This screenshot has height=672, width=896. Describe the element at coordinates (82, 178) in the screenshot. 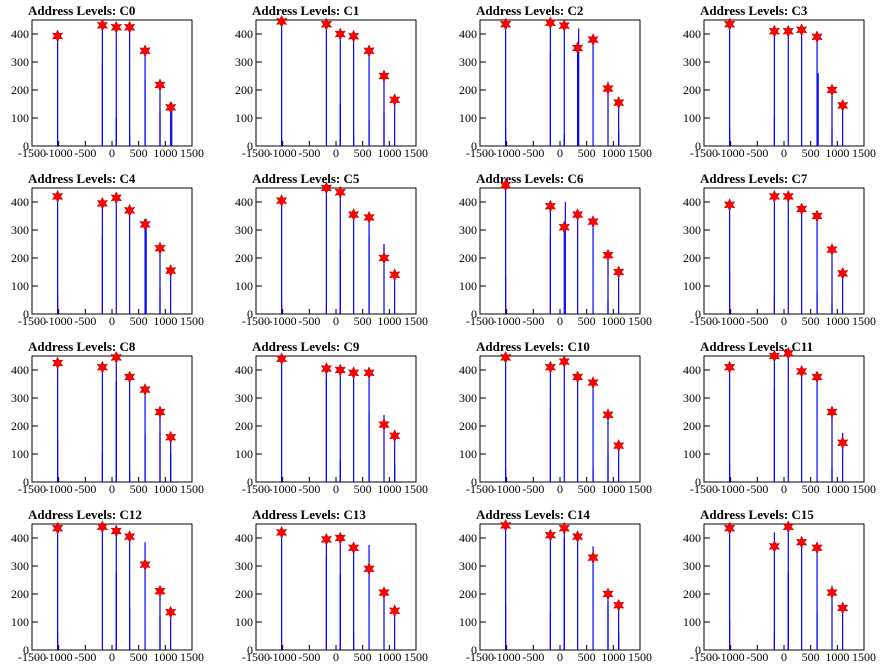

I see `chart-title: Address Levels: C4` at that location.